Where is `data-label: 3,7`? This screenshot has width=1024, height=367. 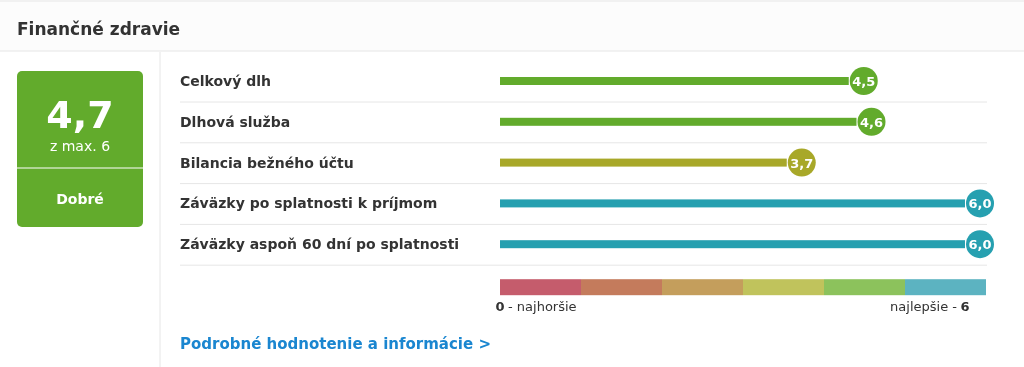 data-label: 3,7 is located at coordinates (802, 163).